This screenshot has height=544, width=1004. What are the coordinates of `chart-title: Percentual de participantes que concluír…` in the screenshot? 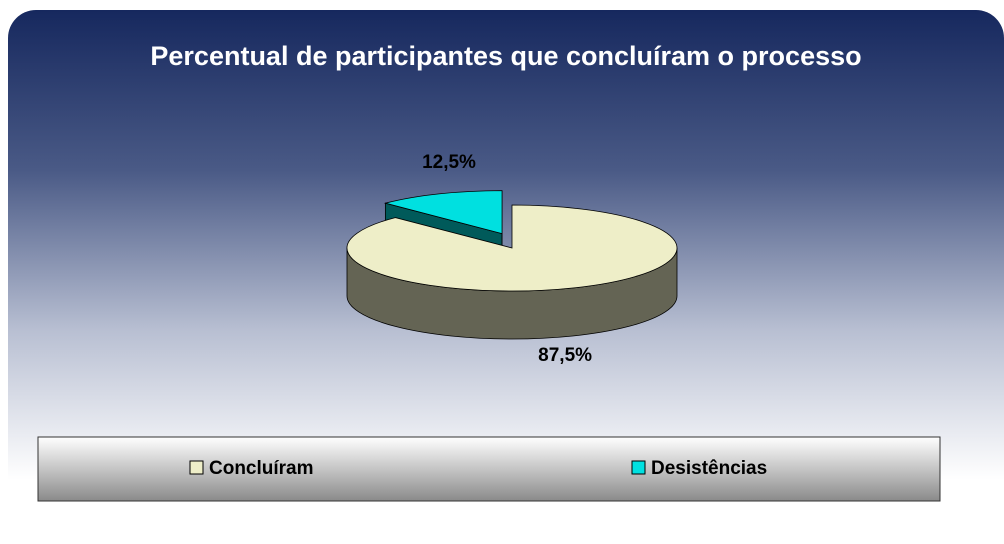 It's located at (506, 56).